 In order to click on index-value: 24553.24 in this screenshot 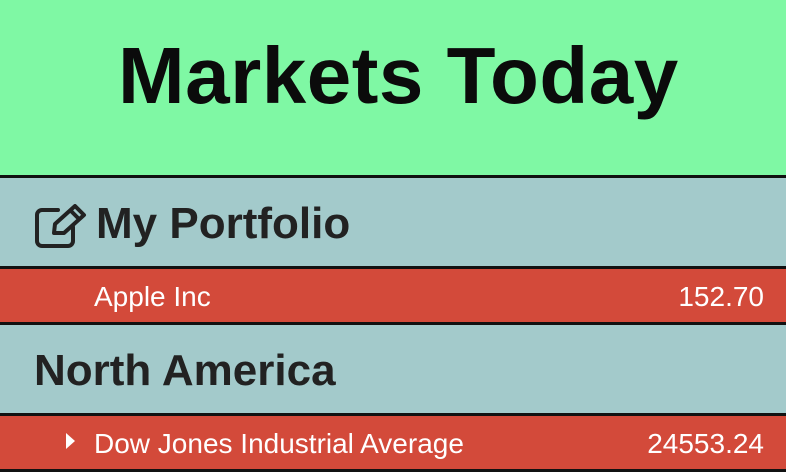, I will do `click(705, 443)`.